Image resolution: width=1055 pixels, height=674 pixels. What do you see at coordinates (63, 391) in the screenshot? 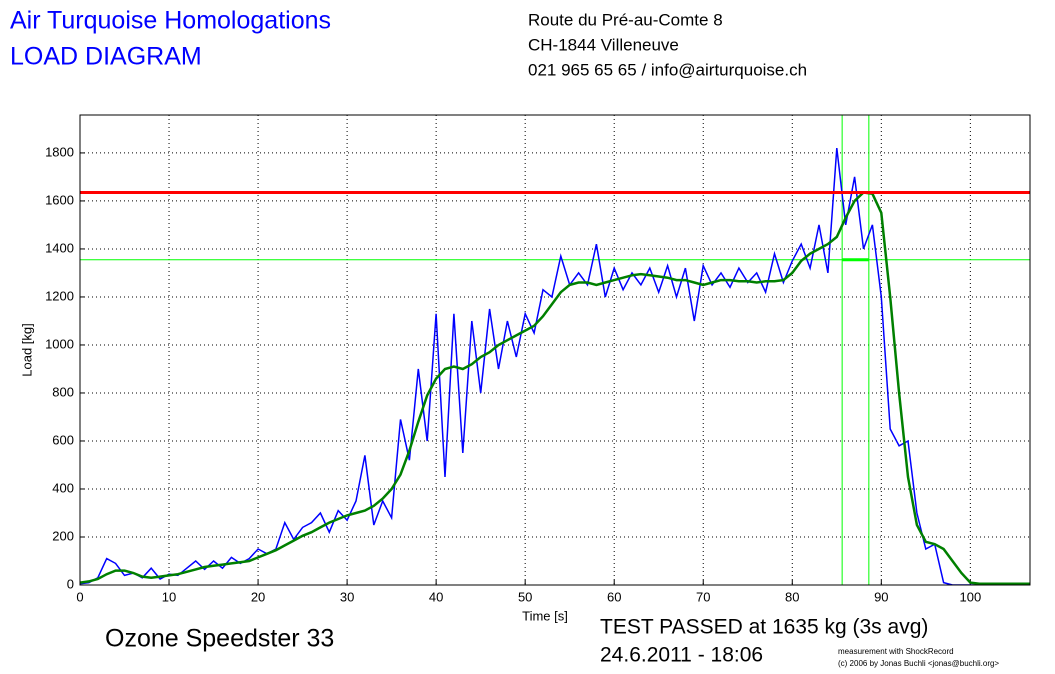
I see `y-tick-label: 800` at bounding box center [63, 391].